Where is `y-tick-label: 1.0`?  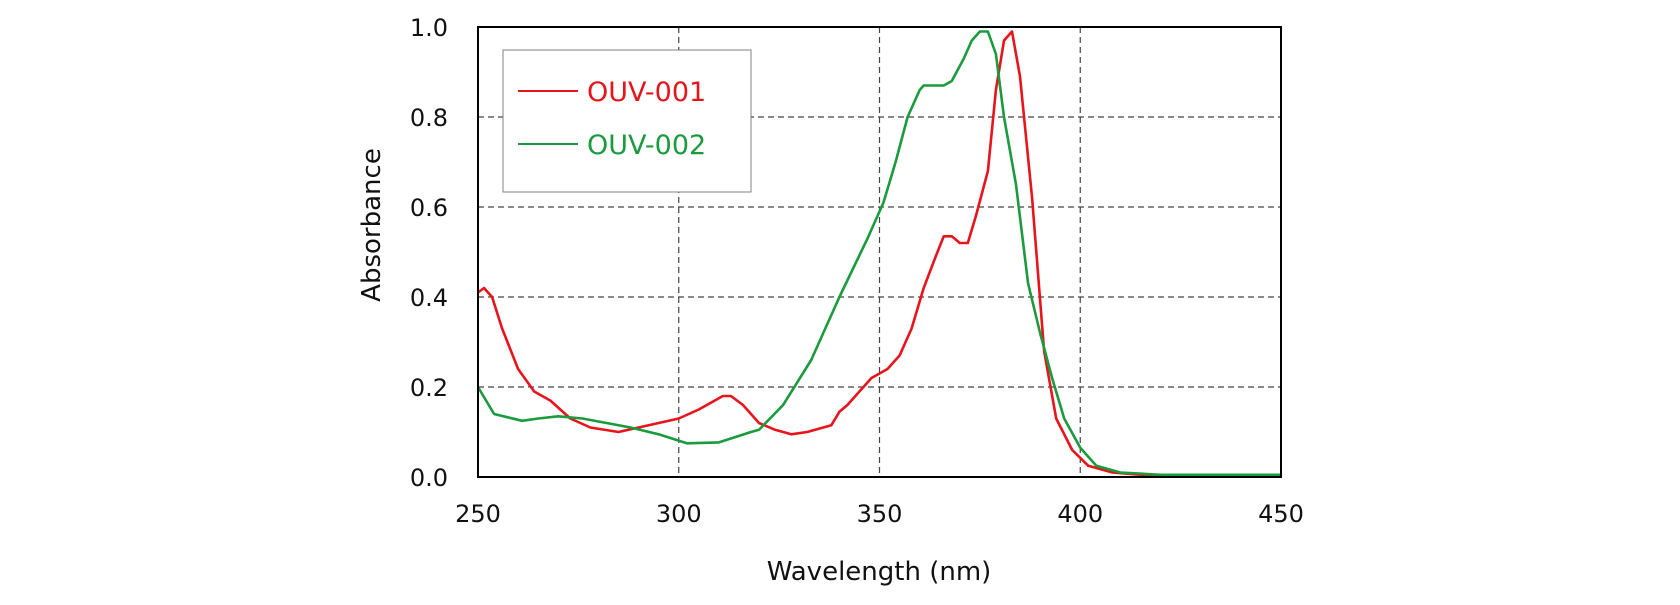
y-tick-label: 1.0 is located at coordinates (429, 28).